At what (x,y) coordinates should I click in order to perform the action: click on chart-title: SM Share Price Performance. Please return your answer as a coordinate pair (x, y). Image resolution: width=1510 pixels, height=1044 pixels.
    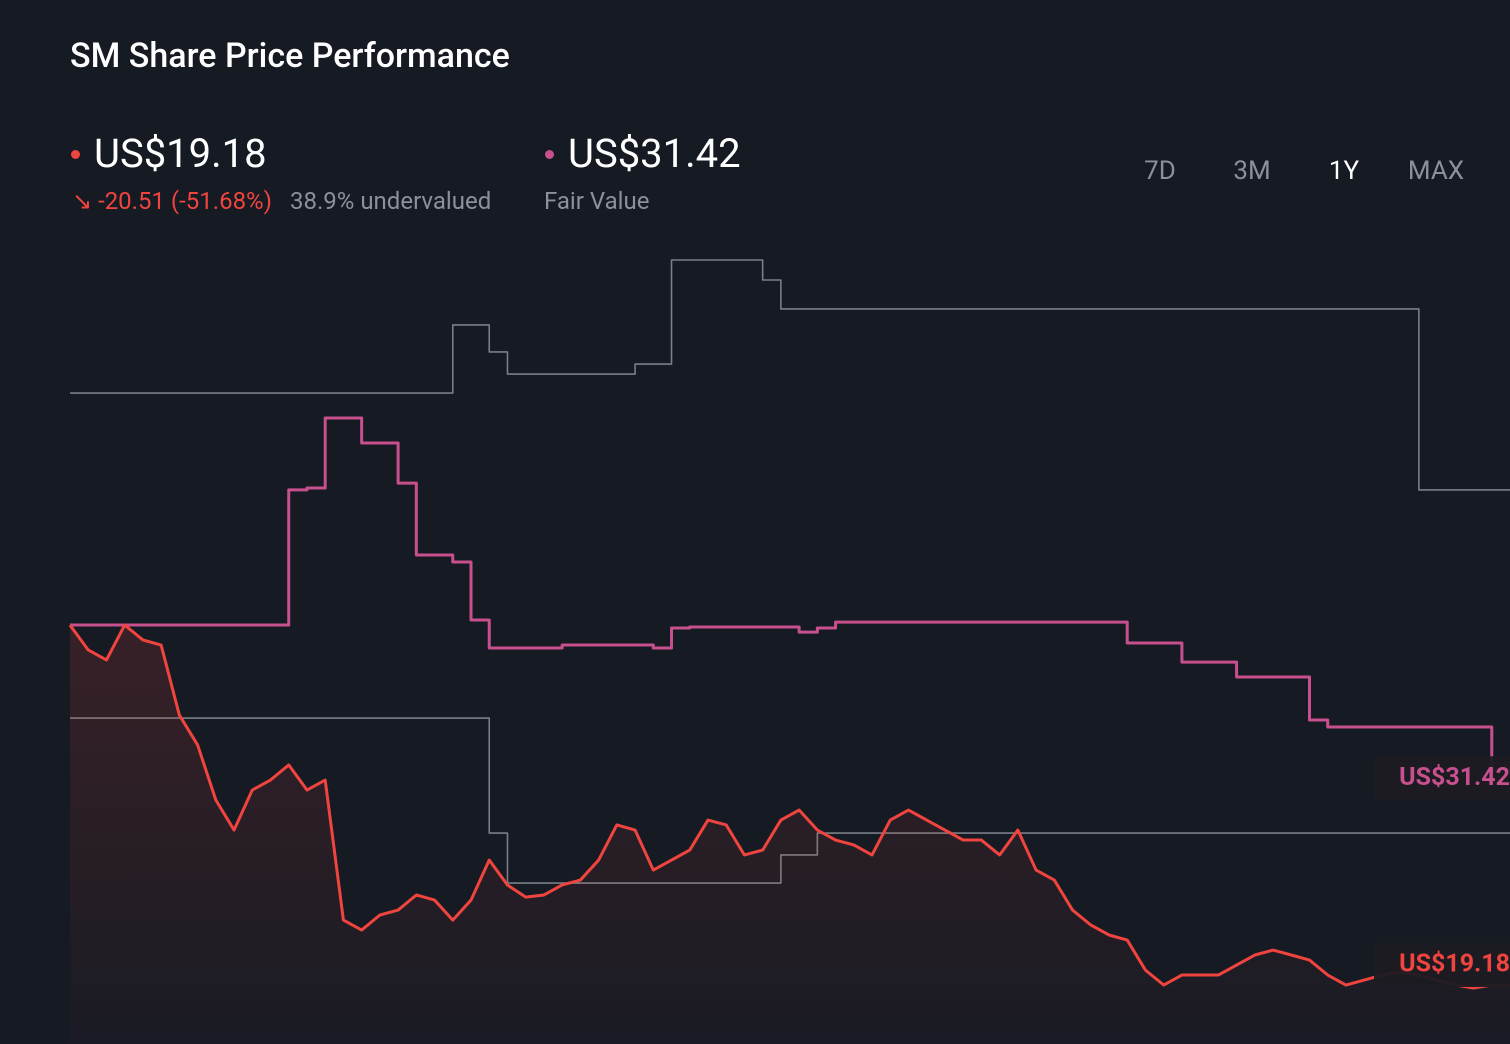
    Looking at the image, I should click on (290, 56).